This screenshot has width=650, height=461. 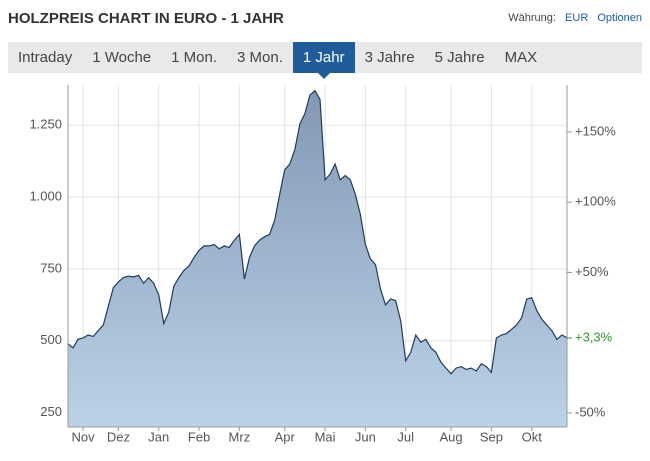 I want to click on title: HOLZPREIS CHART IN EURO - 1 JAHR, so click(x=146, y=18).